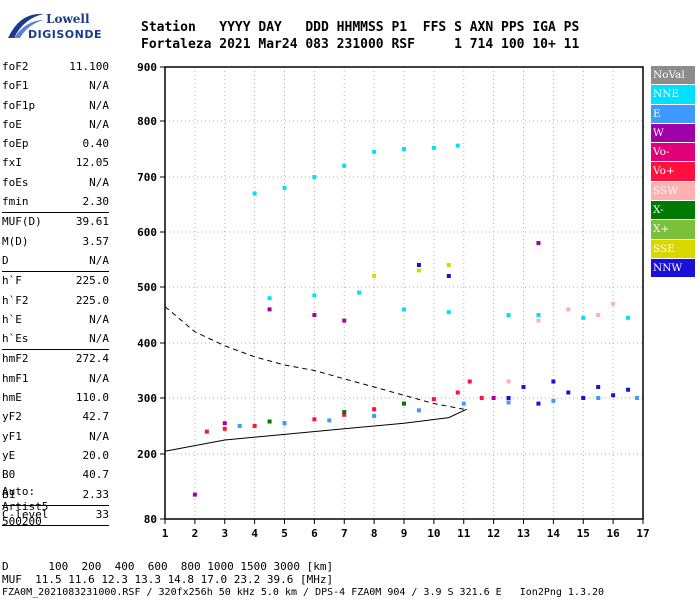 The height and width of the screenshot is (600, 700). I want to click on polarization-legend: NoVal NNE E W Vo- Vo+ SSW X- X+ SSE NNW, so click(673, 172).